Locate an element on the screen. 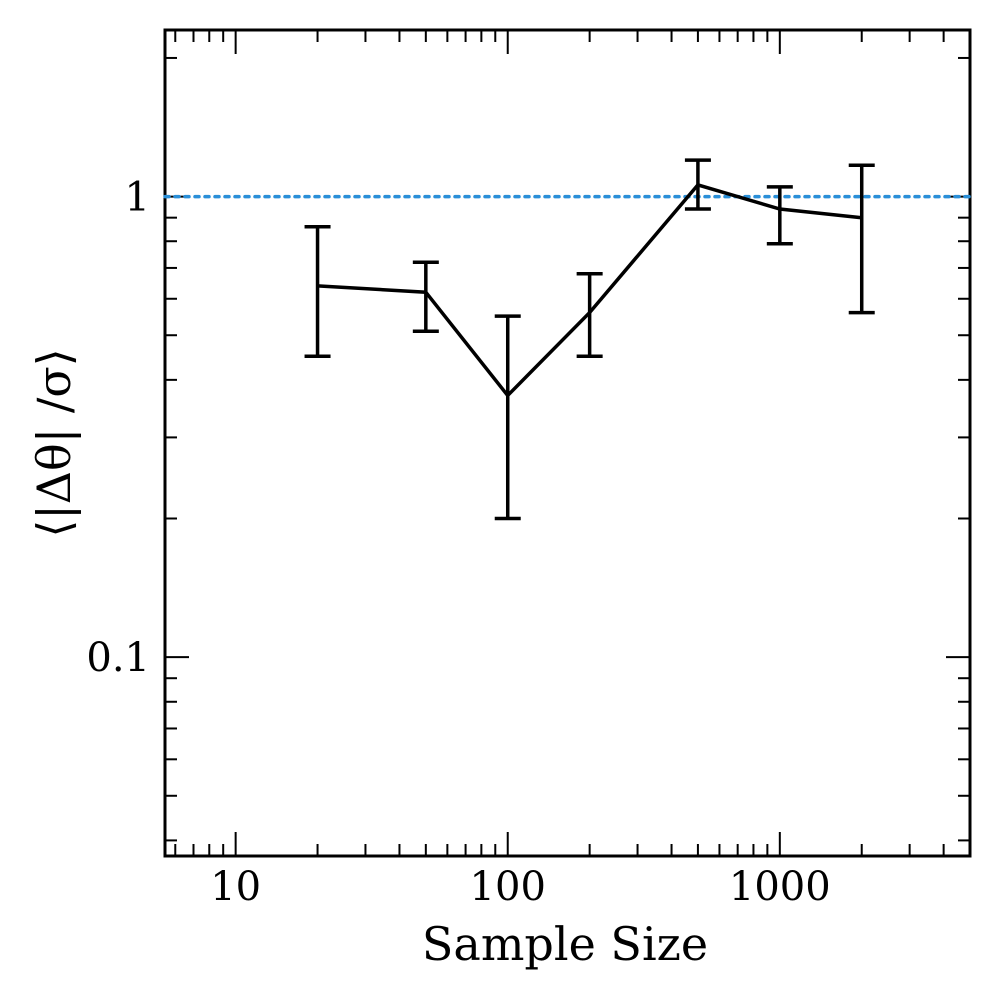 This screenshot has height=1000, width=1000. y-tick-label: 1 is located at coordinates (137, 198).